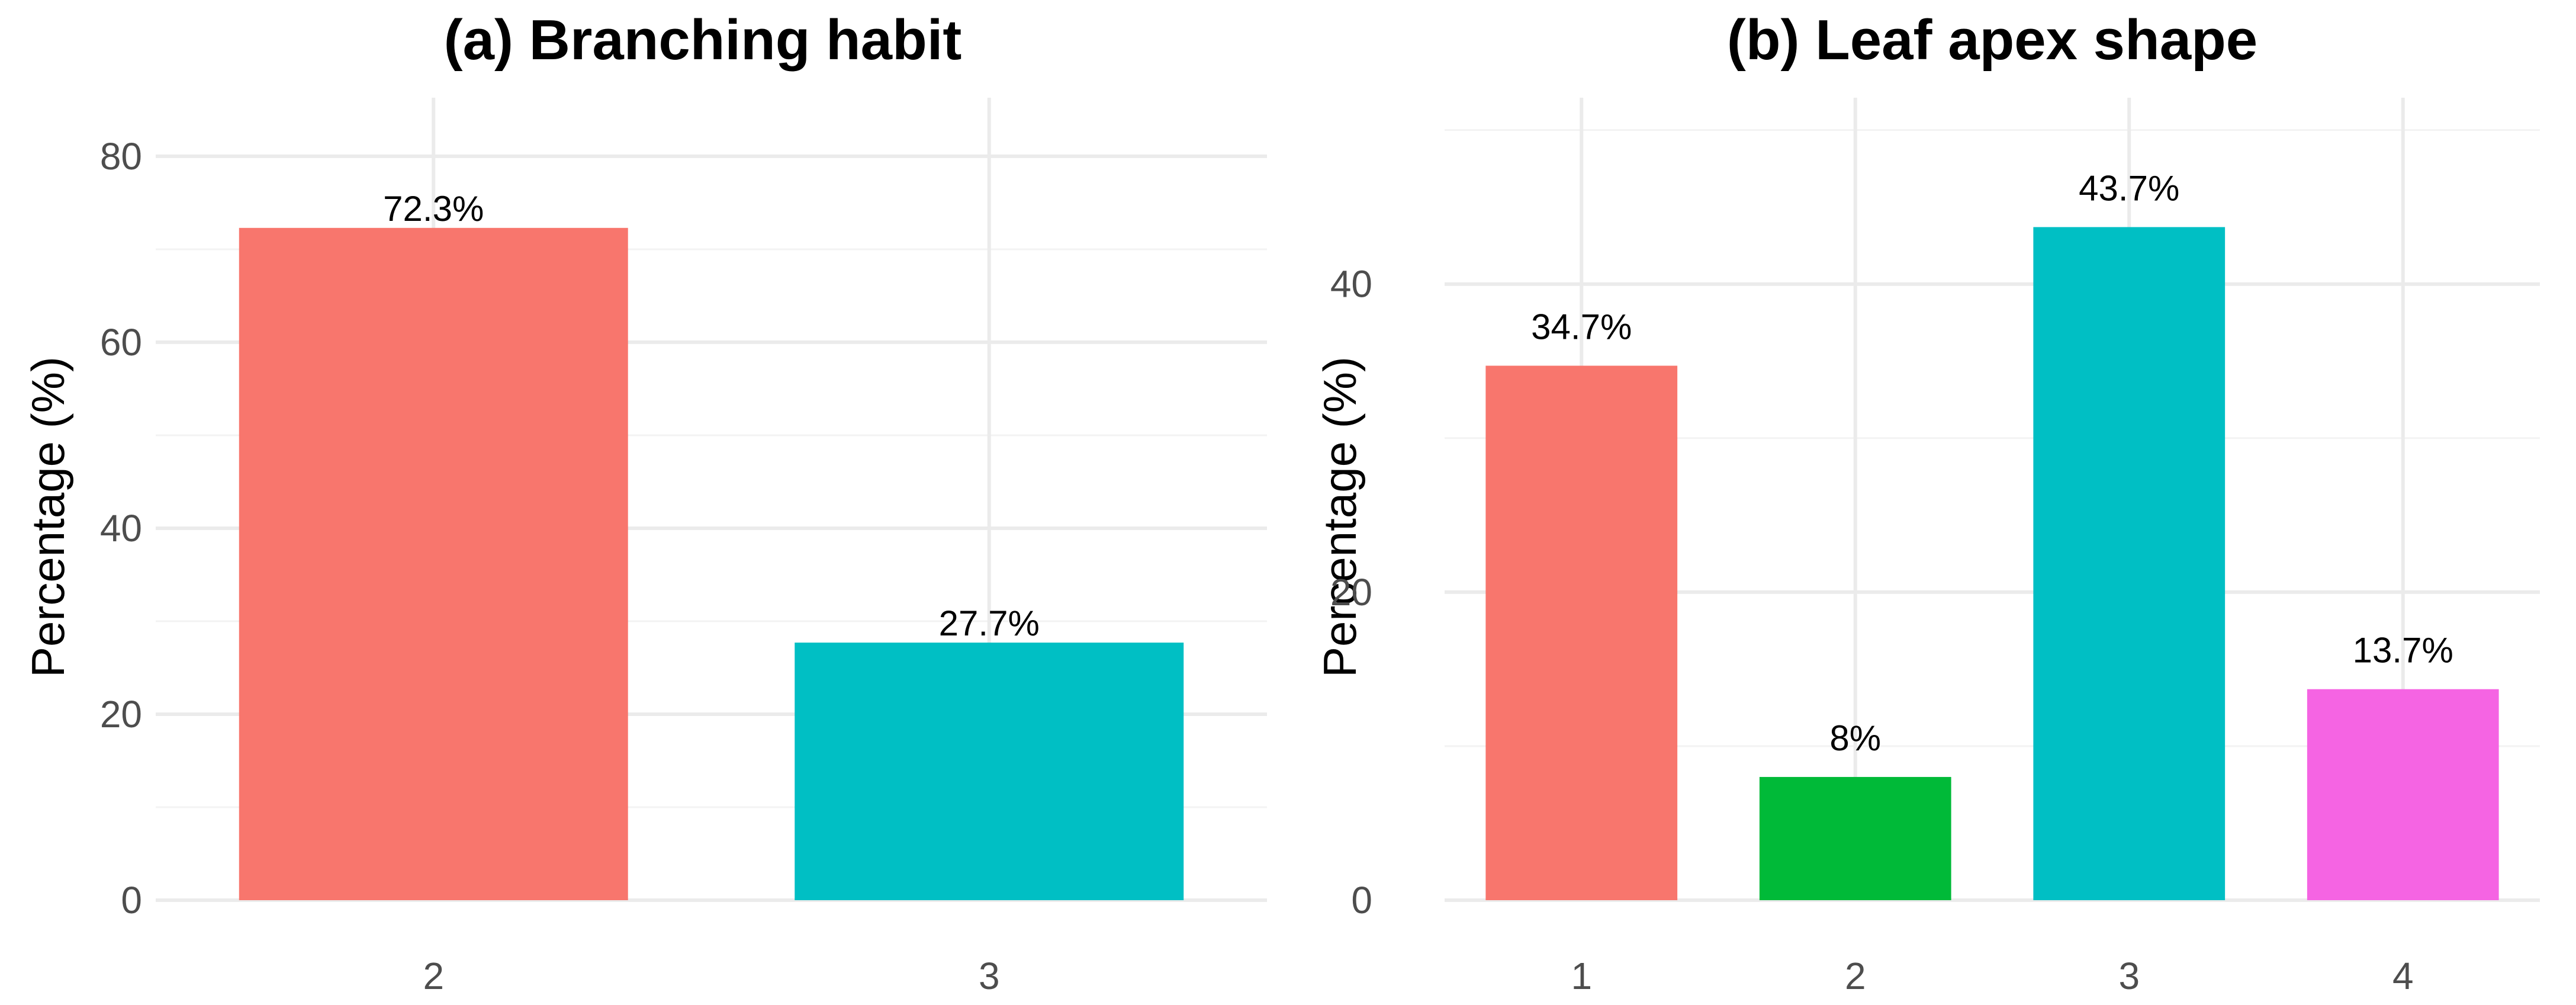 The image size is (2576, 1005). Describe the element at coordinates (1351, 284) in the screenshot. I see `chart-b-y-tick-label: 40` at that location.